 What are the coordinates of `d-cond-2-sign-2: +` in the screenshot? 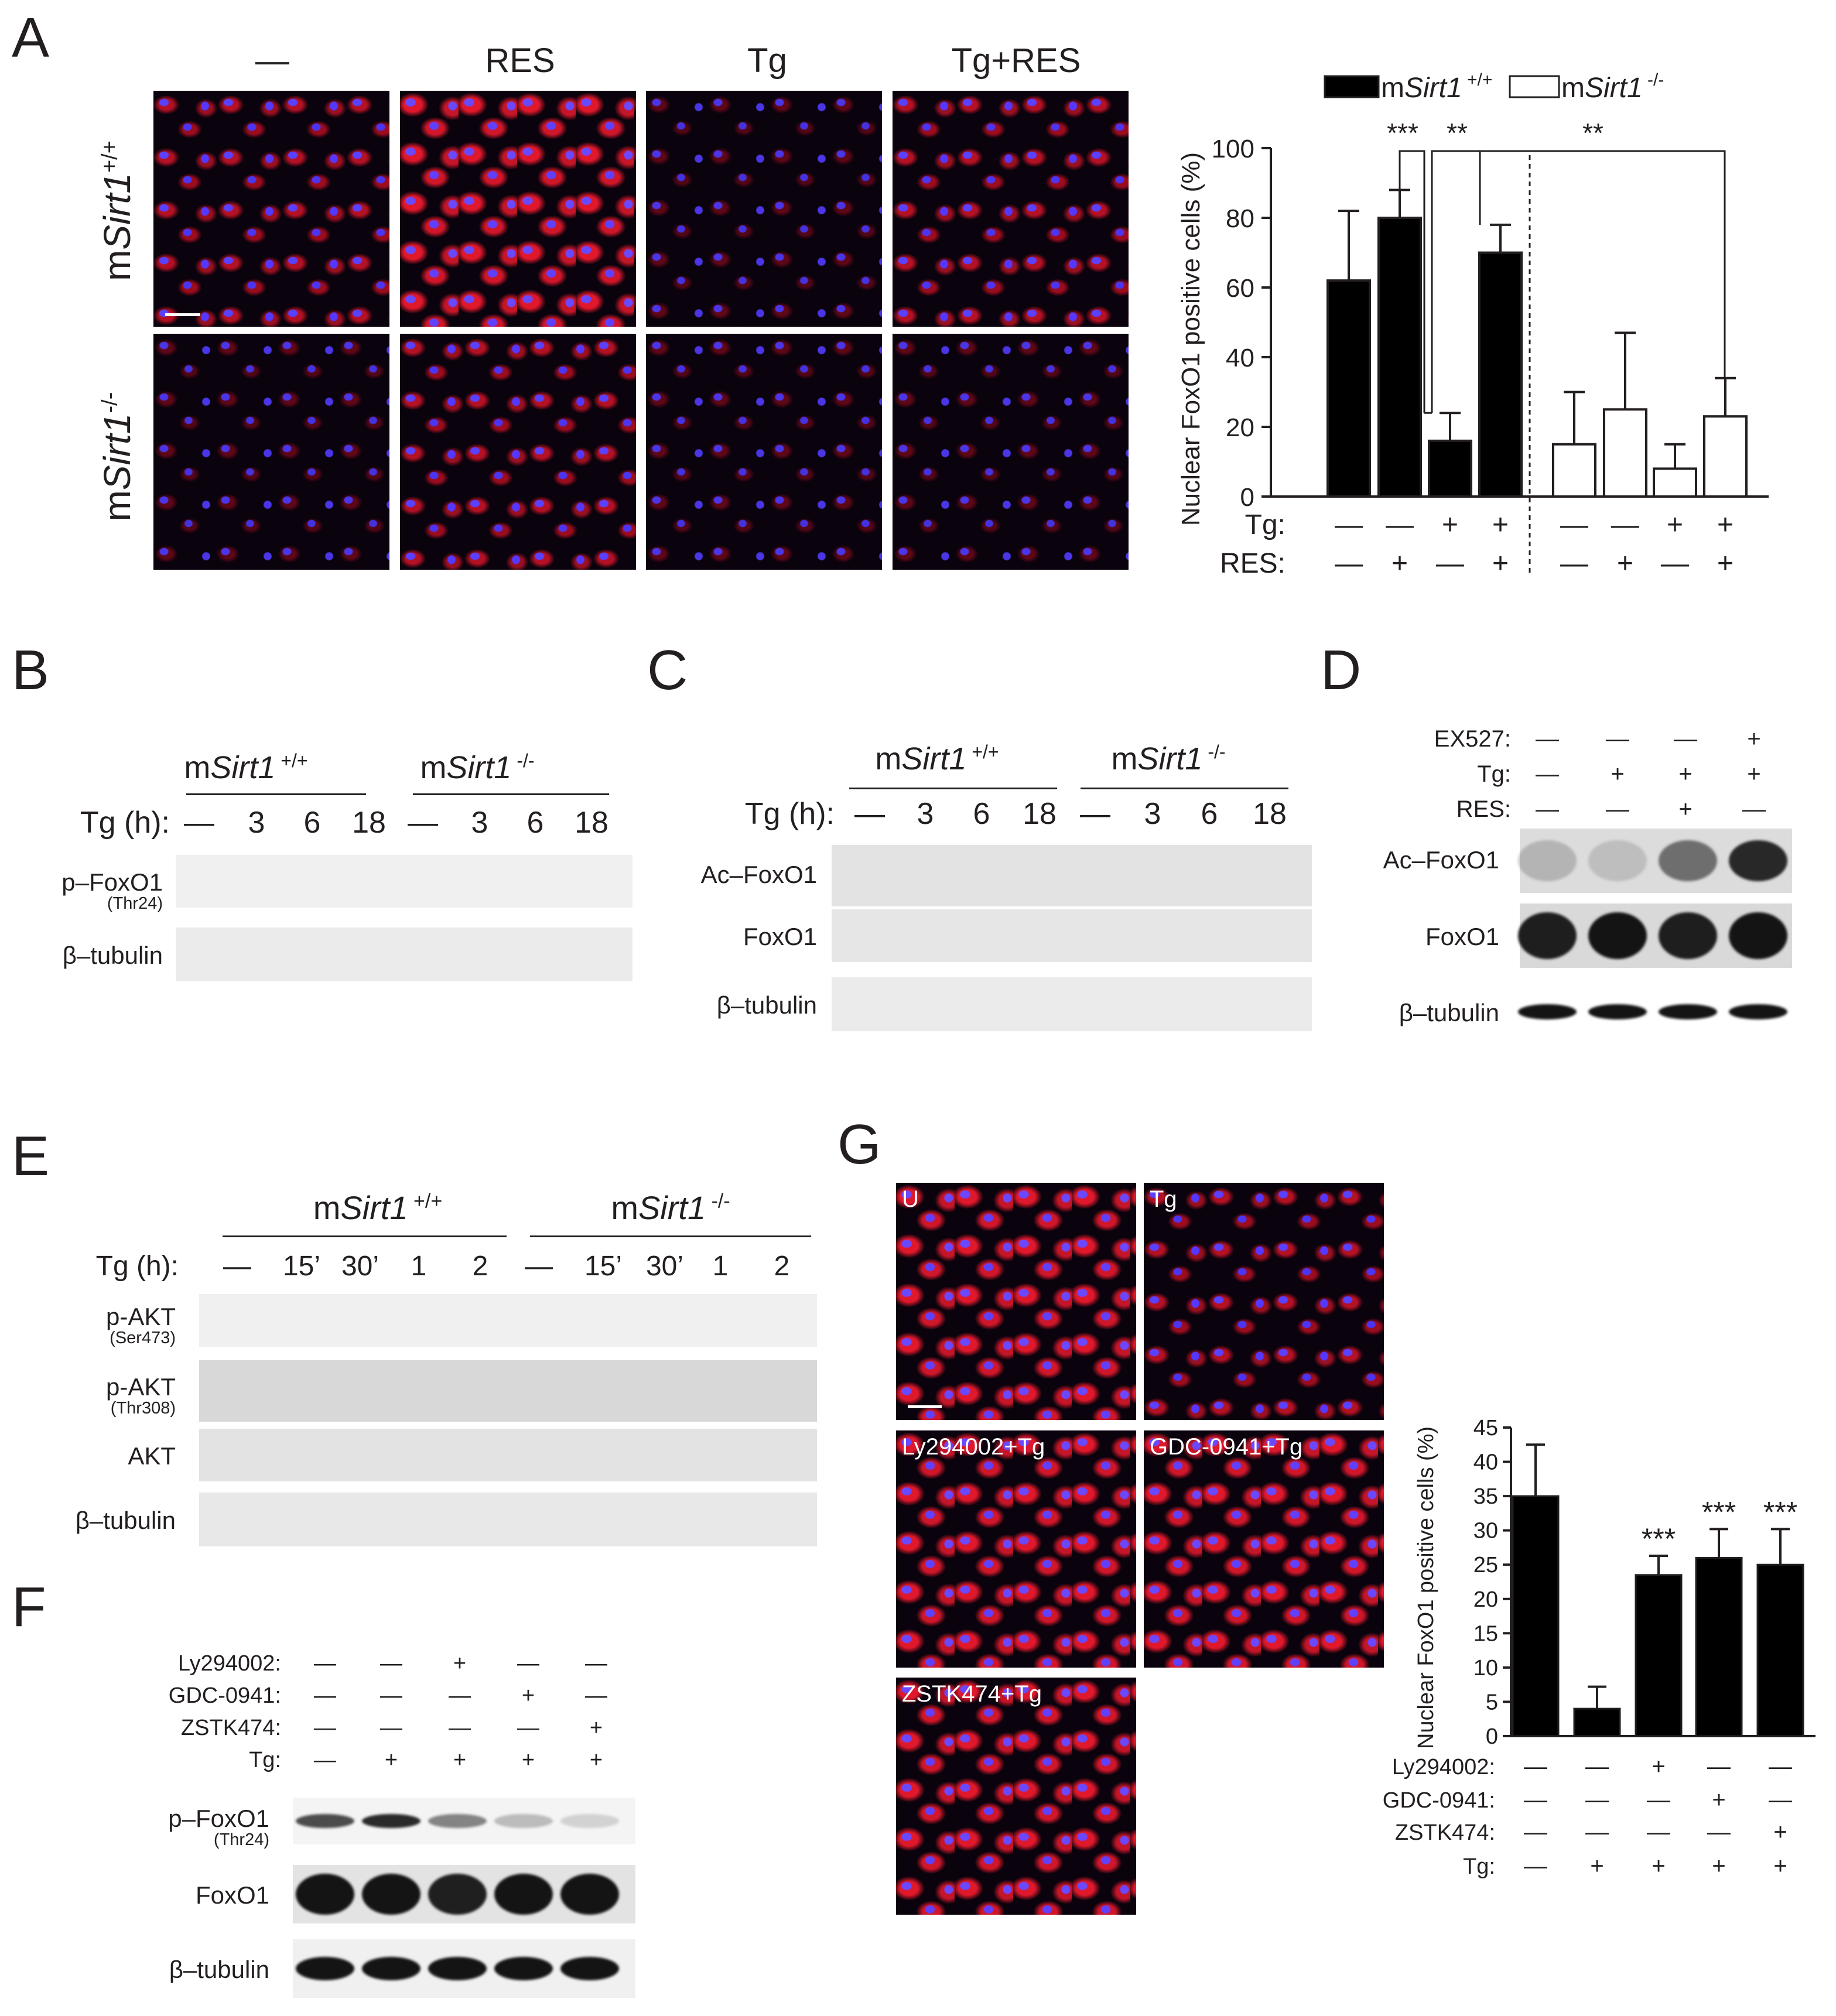 It's located at (1618, 774).